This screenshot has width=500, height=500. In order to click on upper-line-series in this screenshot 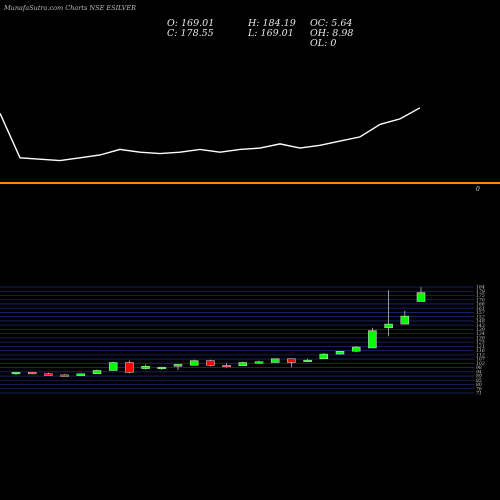, I will do `click(210, 134)`.